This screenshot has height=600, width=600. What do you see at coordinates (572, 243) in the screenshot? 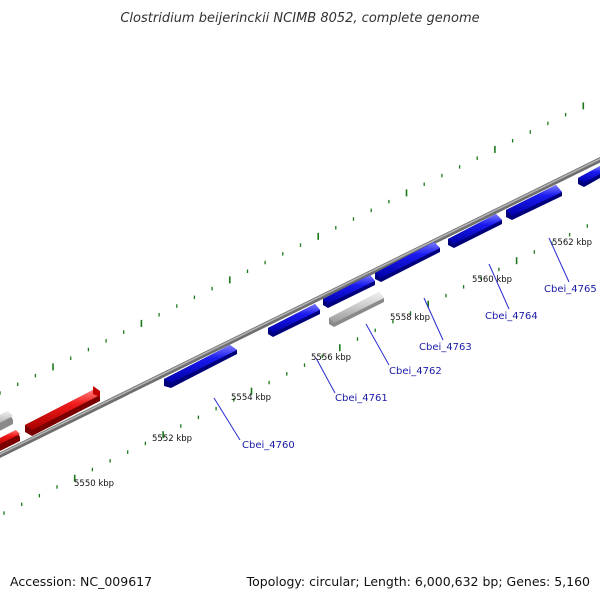
I see `scale-label-5562: 5562 kbp` at bounding box center [572, 243].